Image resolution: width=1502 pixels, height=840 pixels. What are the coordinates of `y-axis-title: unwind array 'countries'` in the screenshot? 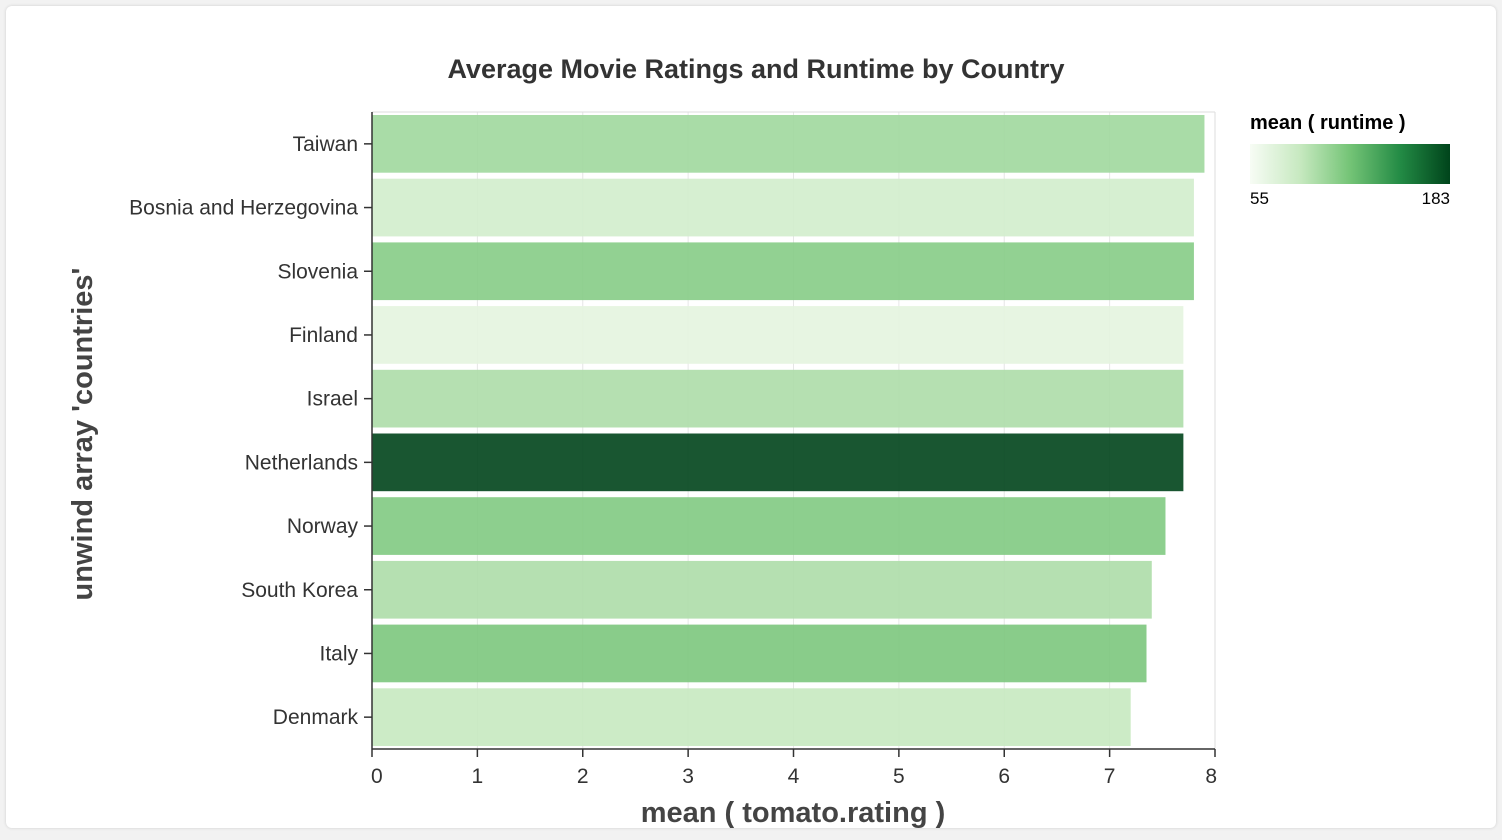 It's located at (83, 434).